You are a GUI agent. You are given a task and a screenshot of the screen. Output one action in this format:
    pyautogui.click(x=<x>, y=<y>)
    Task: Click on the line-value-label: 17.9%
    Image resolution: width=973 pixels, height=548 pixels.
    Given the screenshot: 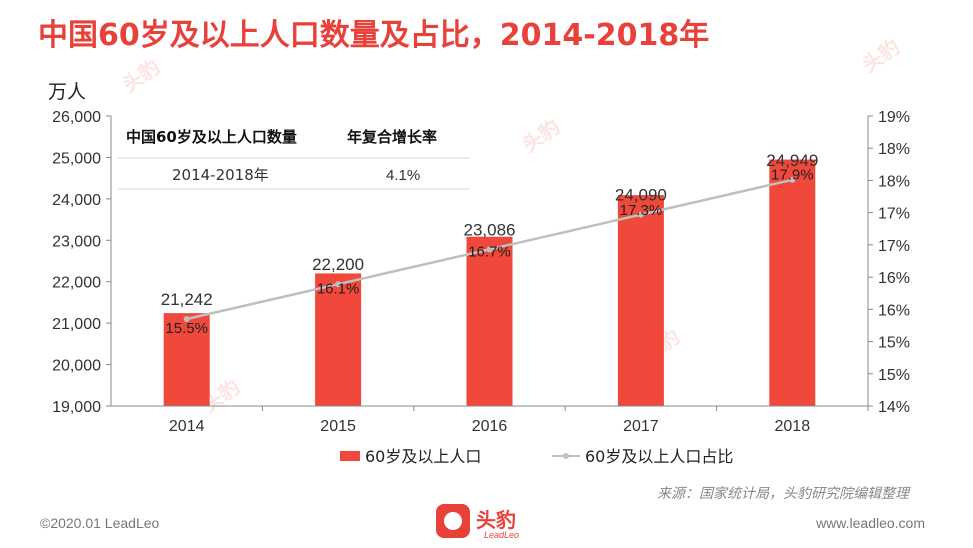 What is the action you would take?
    pyautogui.click(x=792, y=175)
    